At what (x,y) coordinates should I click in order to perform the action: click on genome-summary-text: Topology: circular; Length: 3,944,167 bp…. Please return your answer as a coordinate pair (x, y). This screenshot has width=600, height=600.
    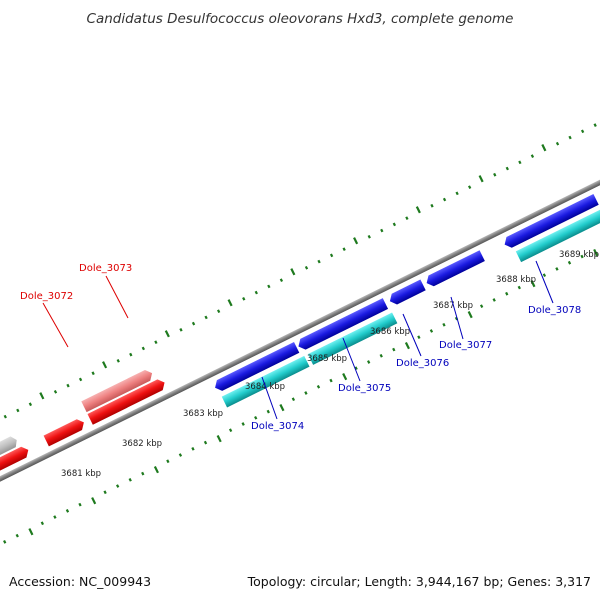
    Looking at the image, I should click on (419, 581).